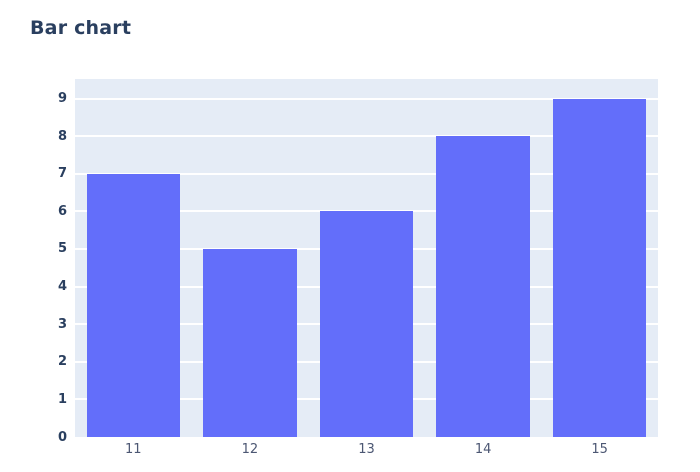 This screenshot has height=472, width=700. I want to click on xtick-13: 13, so click(366, 449).